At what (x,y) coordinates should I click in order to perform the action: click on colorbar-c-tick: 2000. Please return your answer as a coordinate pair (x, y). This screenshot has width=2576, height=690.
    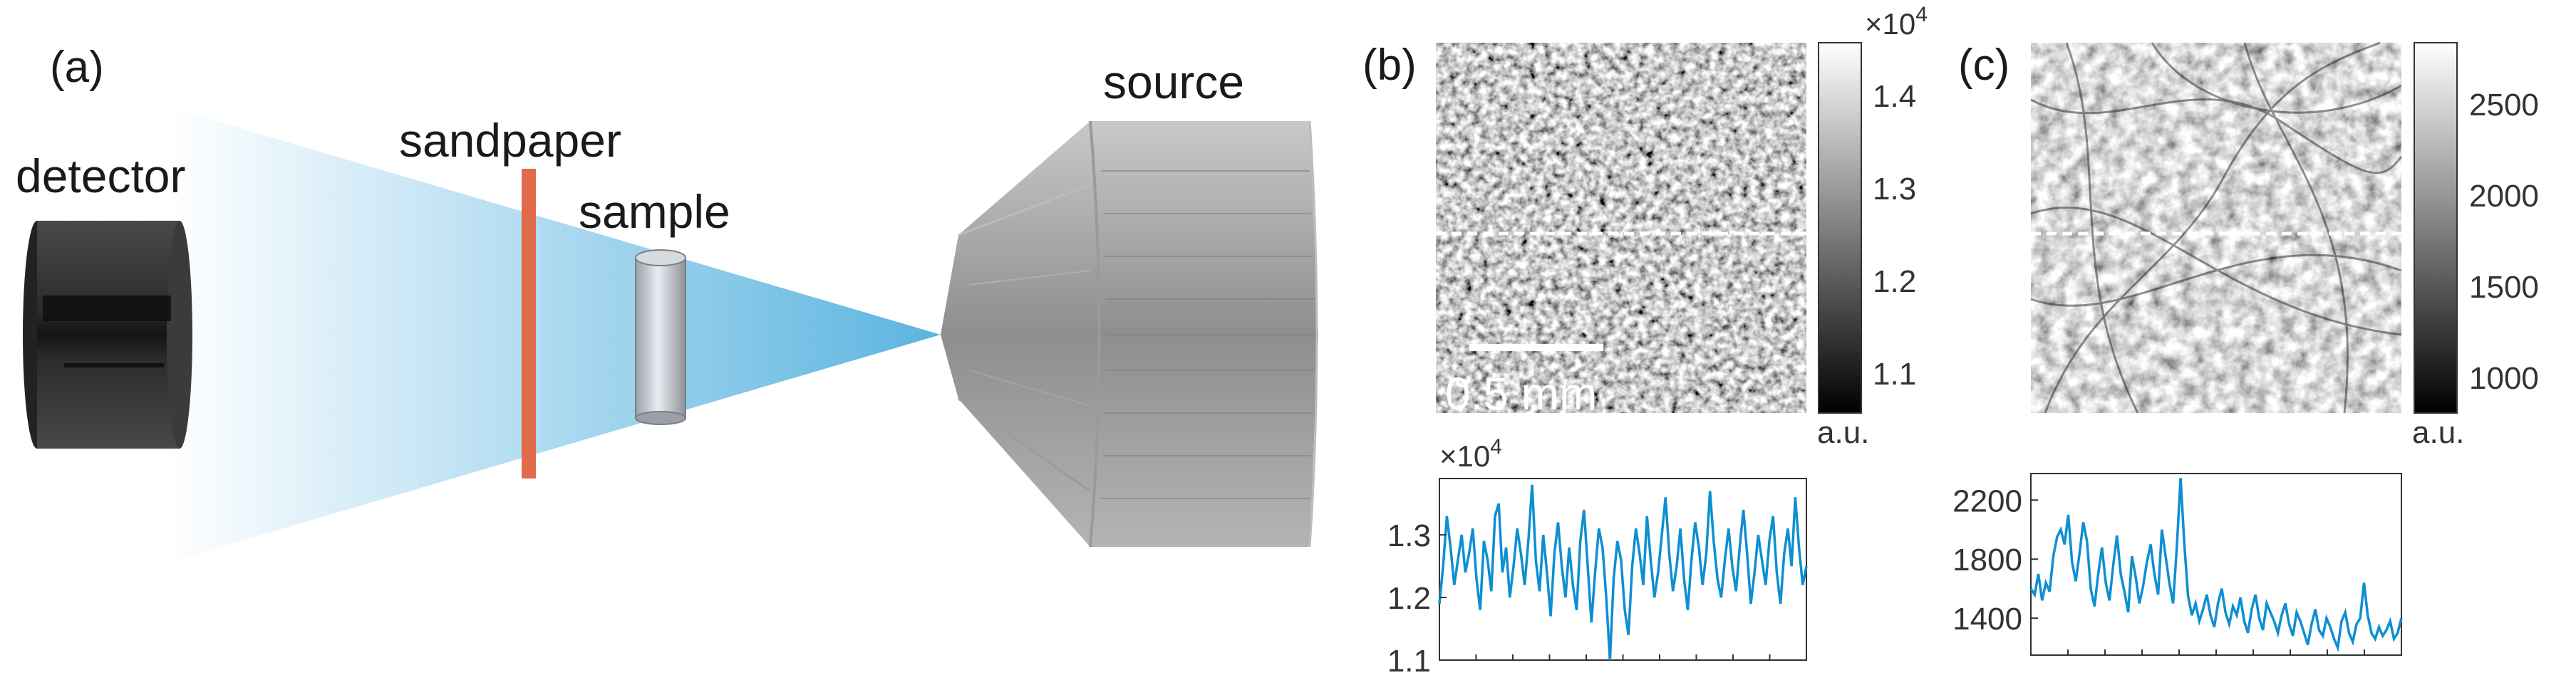
    Looking at the image, I should click on (2504, 196).